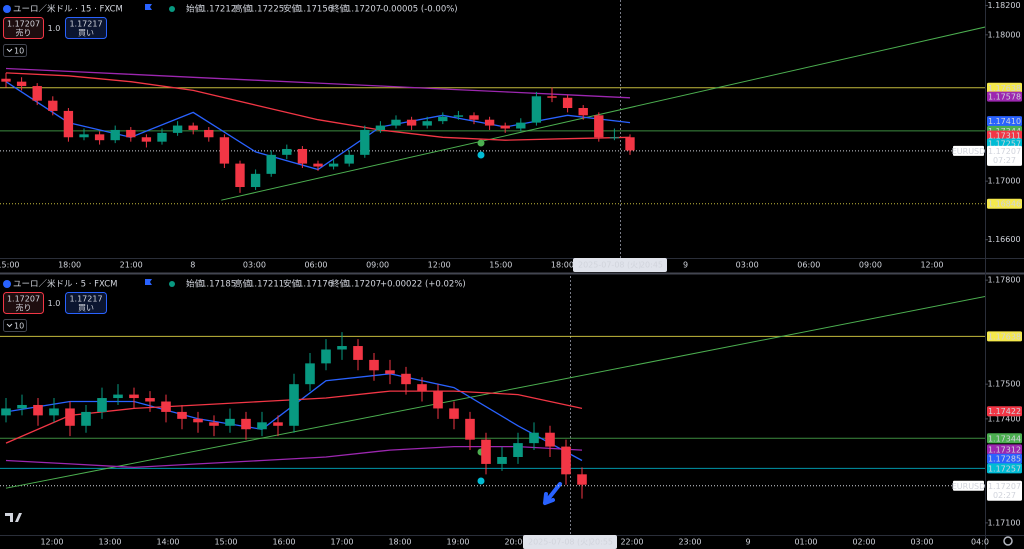 The width and height of the screenshot is (1024, 549). Describe the element at coordinates (870, 265) in the screenshot. I see `x-tick-label: 09:00` at that location.